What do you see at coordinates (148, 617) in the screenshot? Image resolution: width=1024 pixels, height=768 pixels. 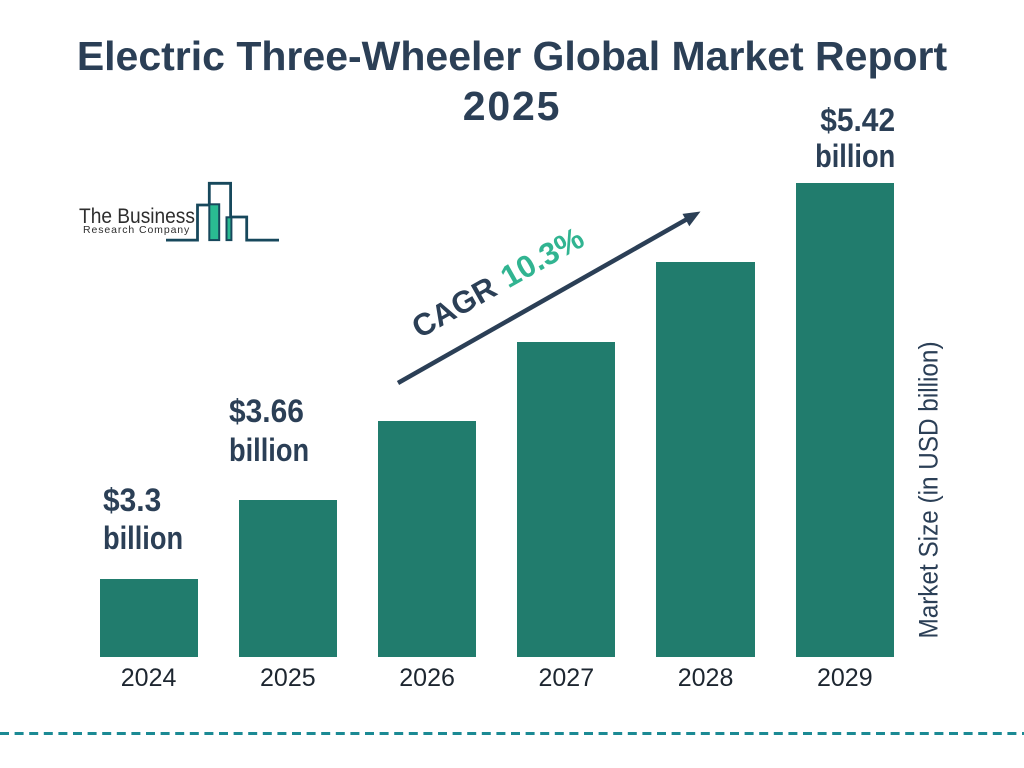 I see `bar-2024` at bounding box center [148, 617].